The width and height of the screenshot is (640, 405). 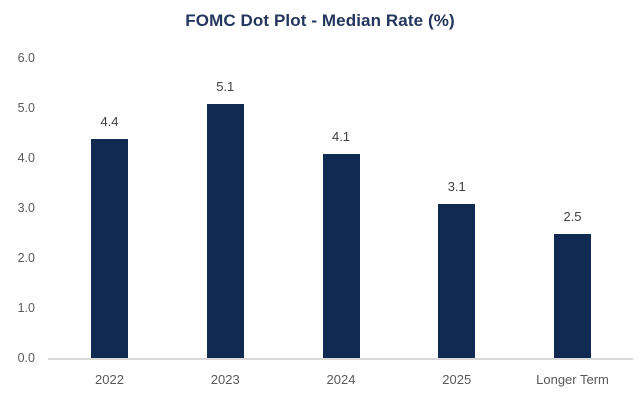 What do you see at coordinates (341, 379) in the screenshot?
I see `x-axis-category-label: 2024` at bounding box center [341, 379].